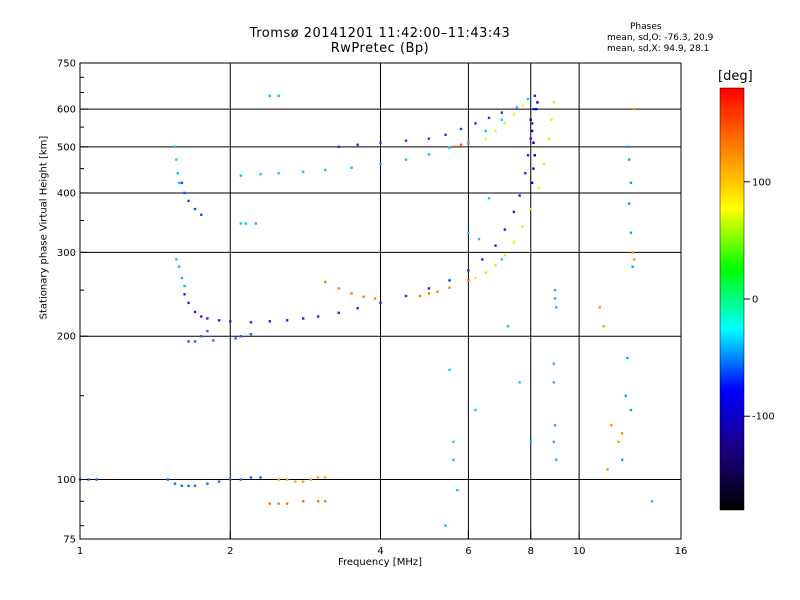 The image size is (800, 600). I want to click on colorbar-tick-label: 0, so click(755, 300).